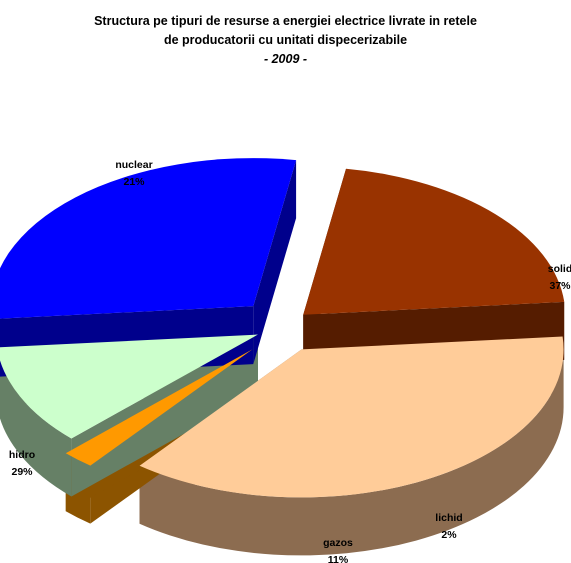  What do you see at coordinates (22, 472) in the screenshot?
I see `label-hidro-pct: 29%` at bounding box center [22, 472].